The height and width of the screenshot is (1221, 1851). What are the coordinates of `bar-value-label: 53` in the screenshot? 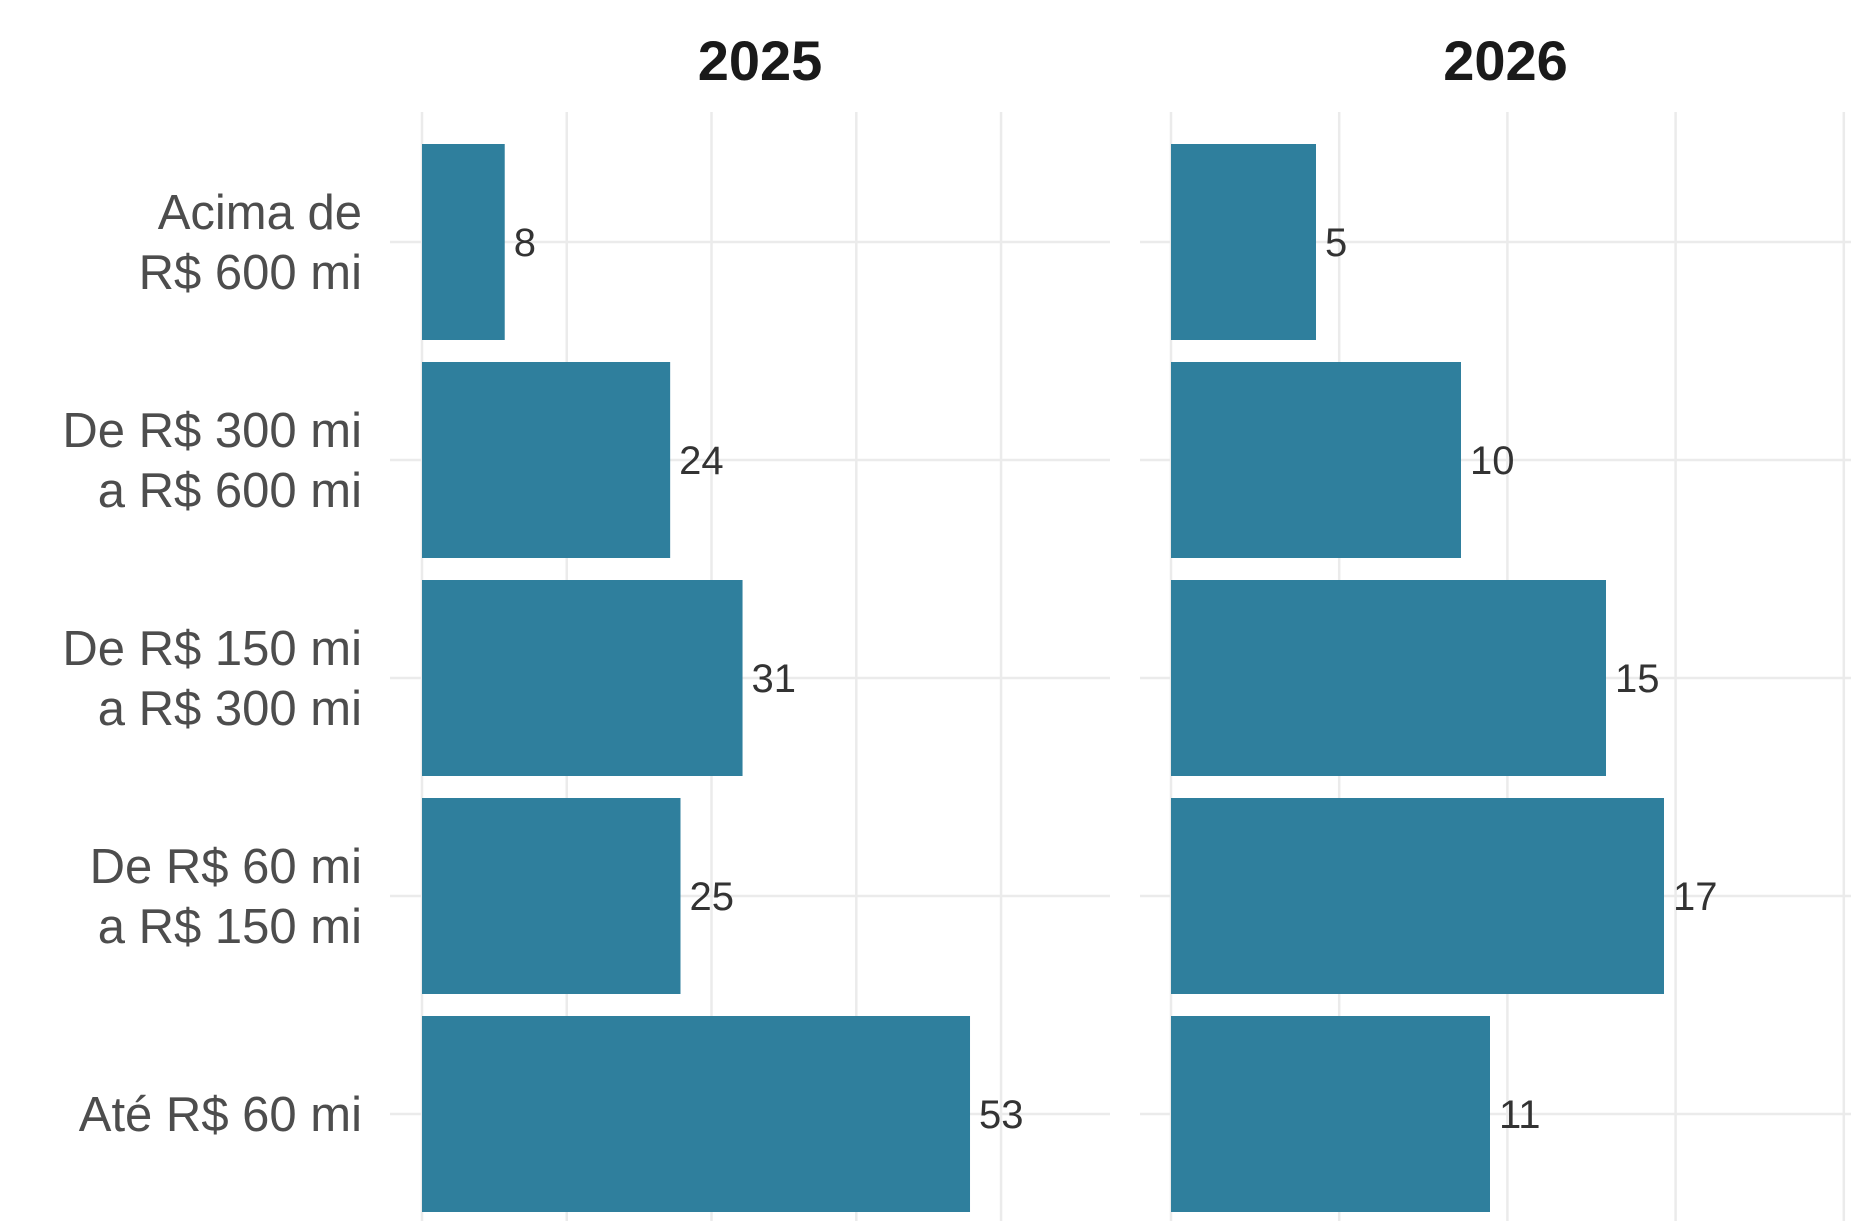 It's located at (1001, 1115).